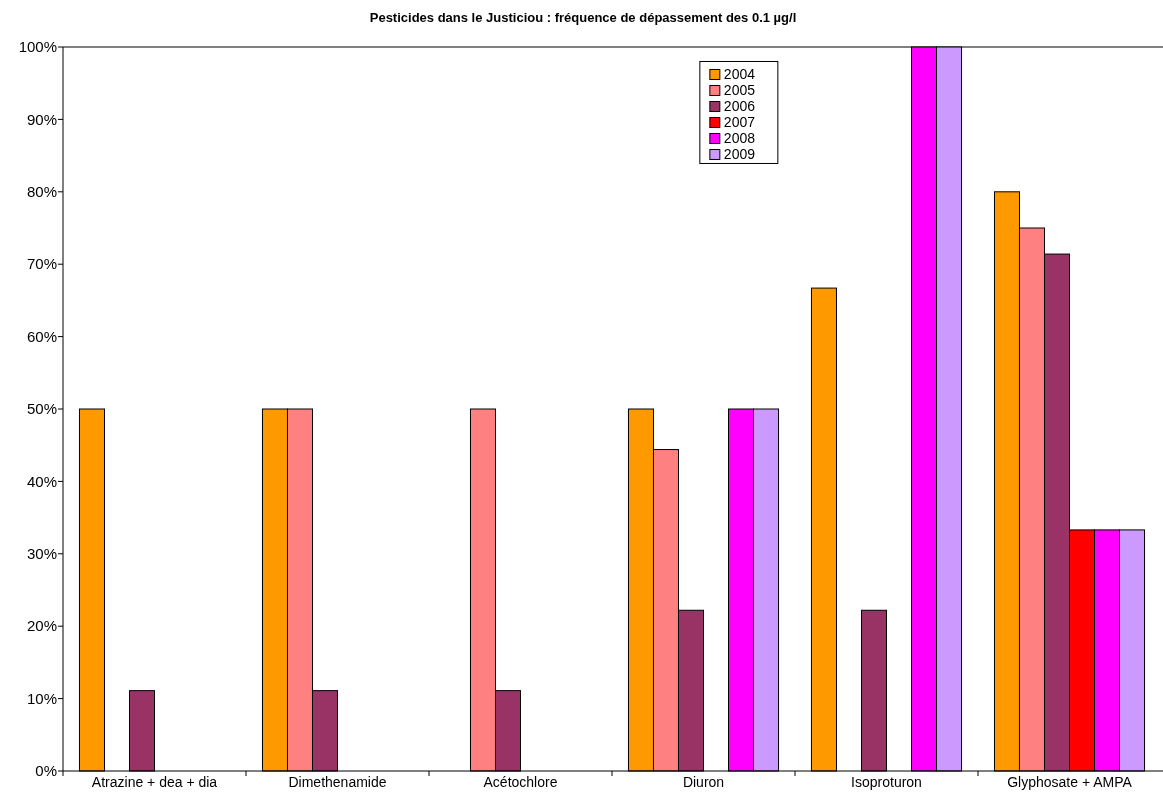 The width and height of the screenshot is (1163, 794). What do you see at coordinates (886, 782) in the screenshot?
I see `x-tick-label: Isoproturon` at bounding box center [886, 782].